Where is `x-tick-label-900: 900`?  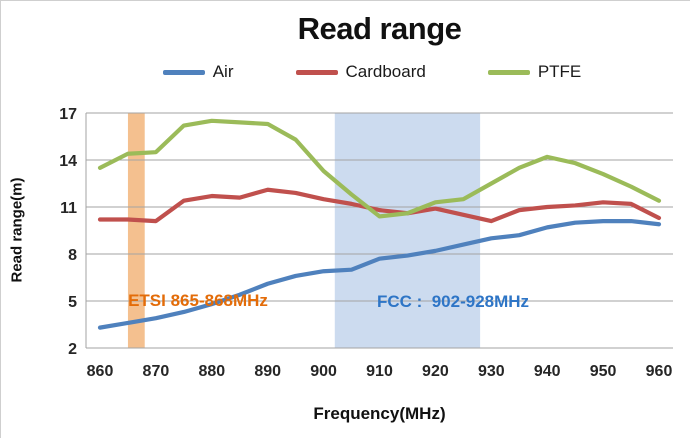 x-tick-label-900: 900 is located at coordinates (323, 371).